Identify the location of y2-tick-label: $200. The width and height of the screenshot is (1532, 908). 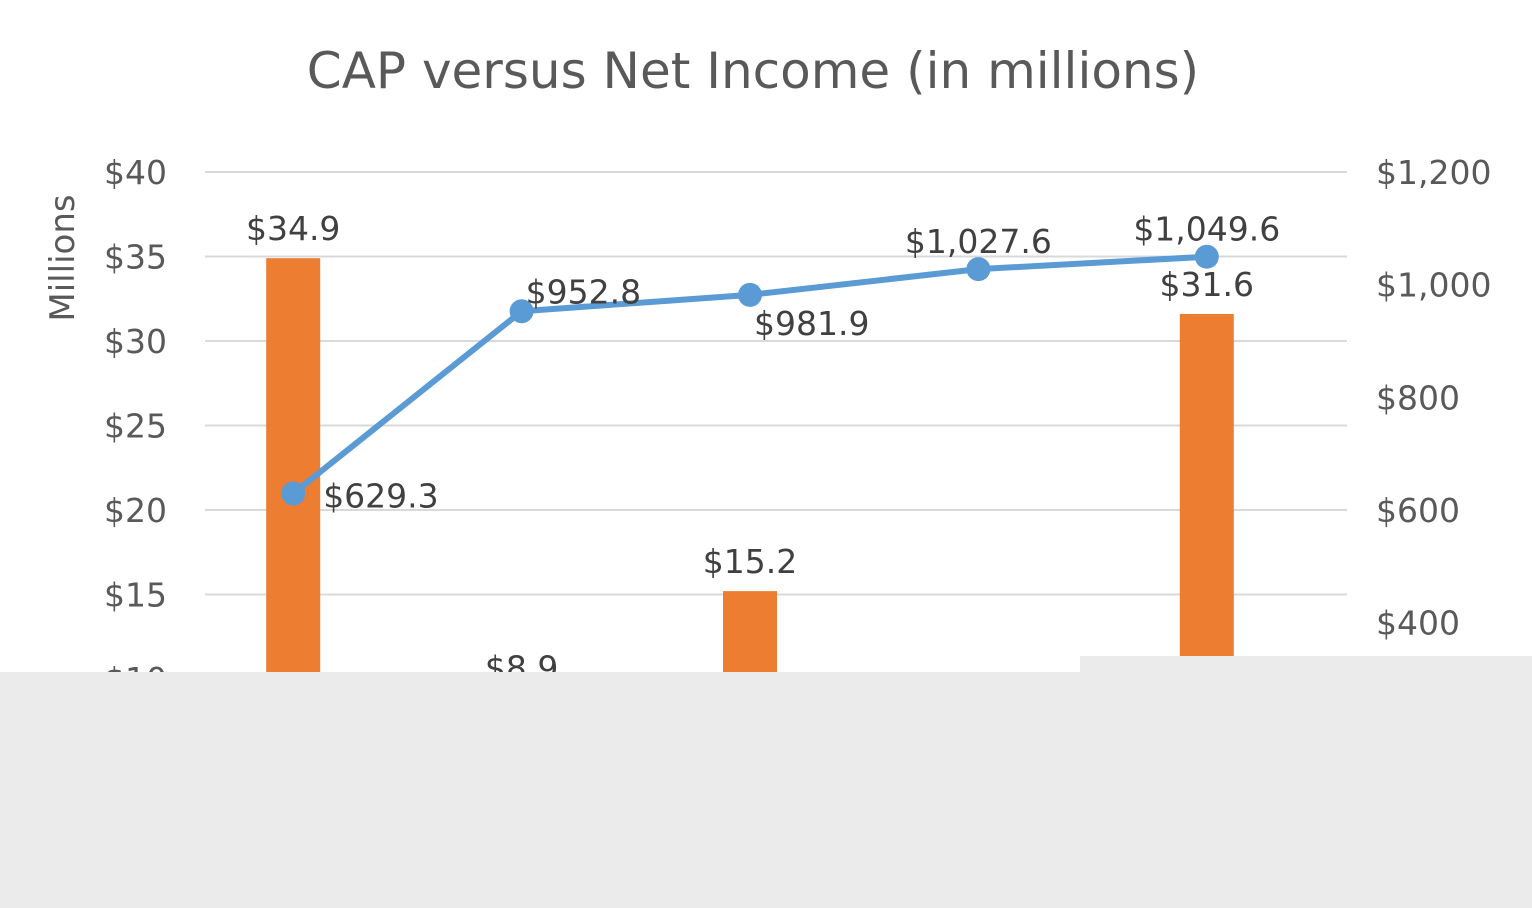
(1418, 735).